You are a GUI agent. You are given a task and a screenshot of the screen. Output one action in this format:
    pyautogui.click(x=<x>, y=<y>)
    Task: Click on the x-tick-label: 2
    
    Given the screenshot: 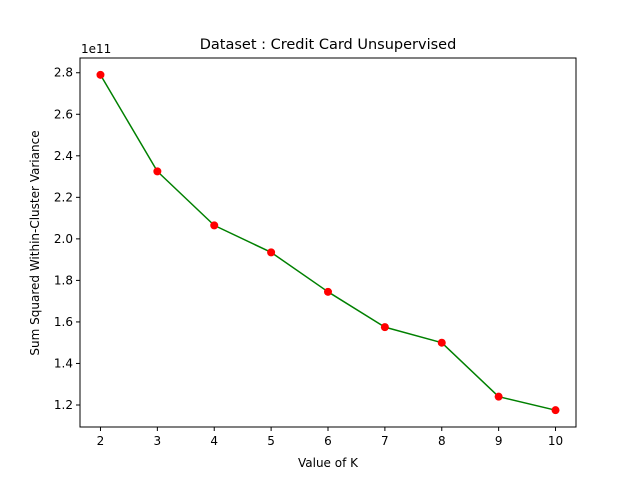 What is the action you would take?
    pyautogui.click(x=101, y=441)
    